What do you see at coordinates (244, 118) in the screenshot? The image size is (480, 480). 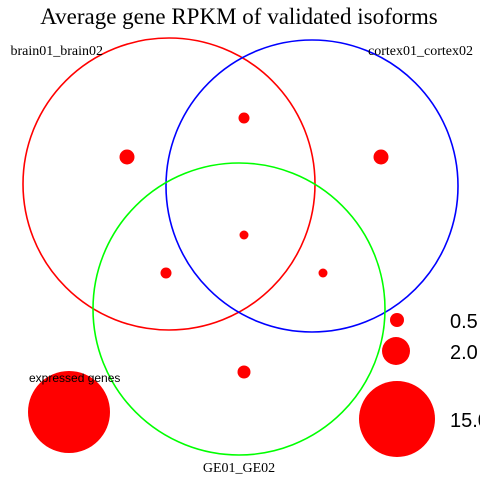 I see `region-marker-brain-cortex` at bounding box center [244, 118].